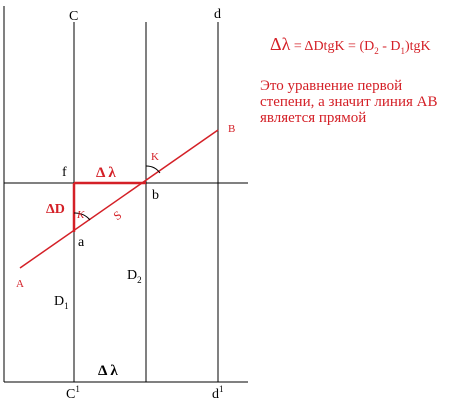 The image size is (454, 404). What do you see at coordinates (389, 46) in the screenshot?
I see `formula-mid: - D` at bounding box center [389, 46].